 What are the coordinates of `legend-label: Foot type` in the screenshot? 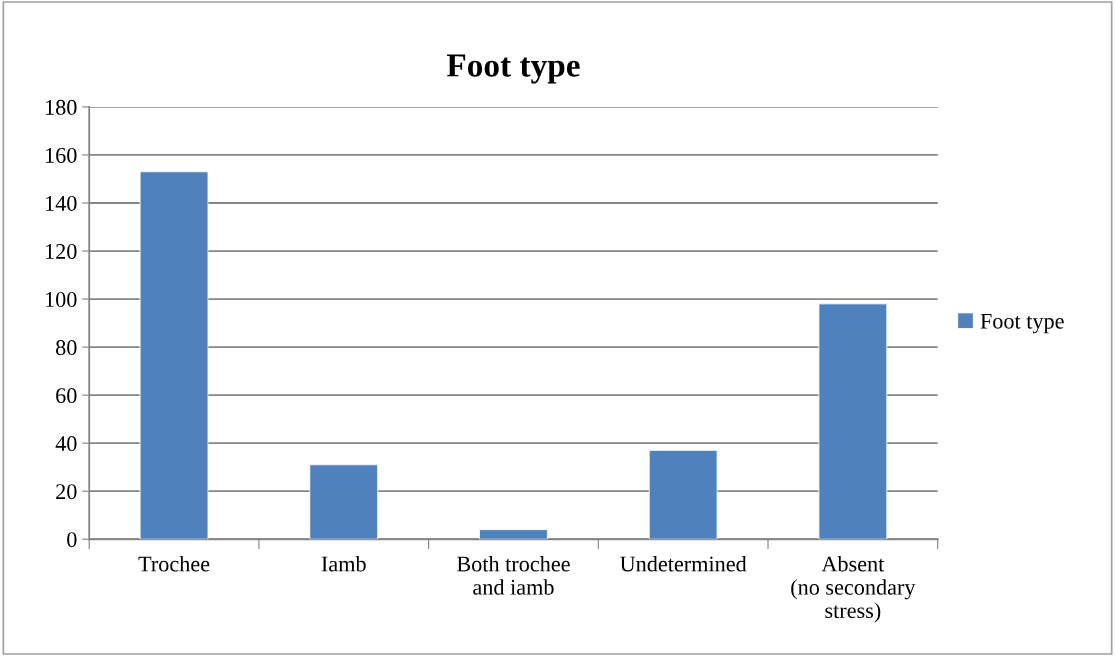 It's located at (1022, 323).